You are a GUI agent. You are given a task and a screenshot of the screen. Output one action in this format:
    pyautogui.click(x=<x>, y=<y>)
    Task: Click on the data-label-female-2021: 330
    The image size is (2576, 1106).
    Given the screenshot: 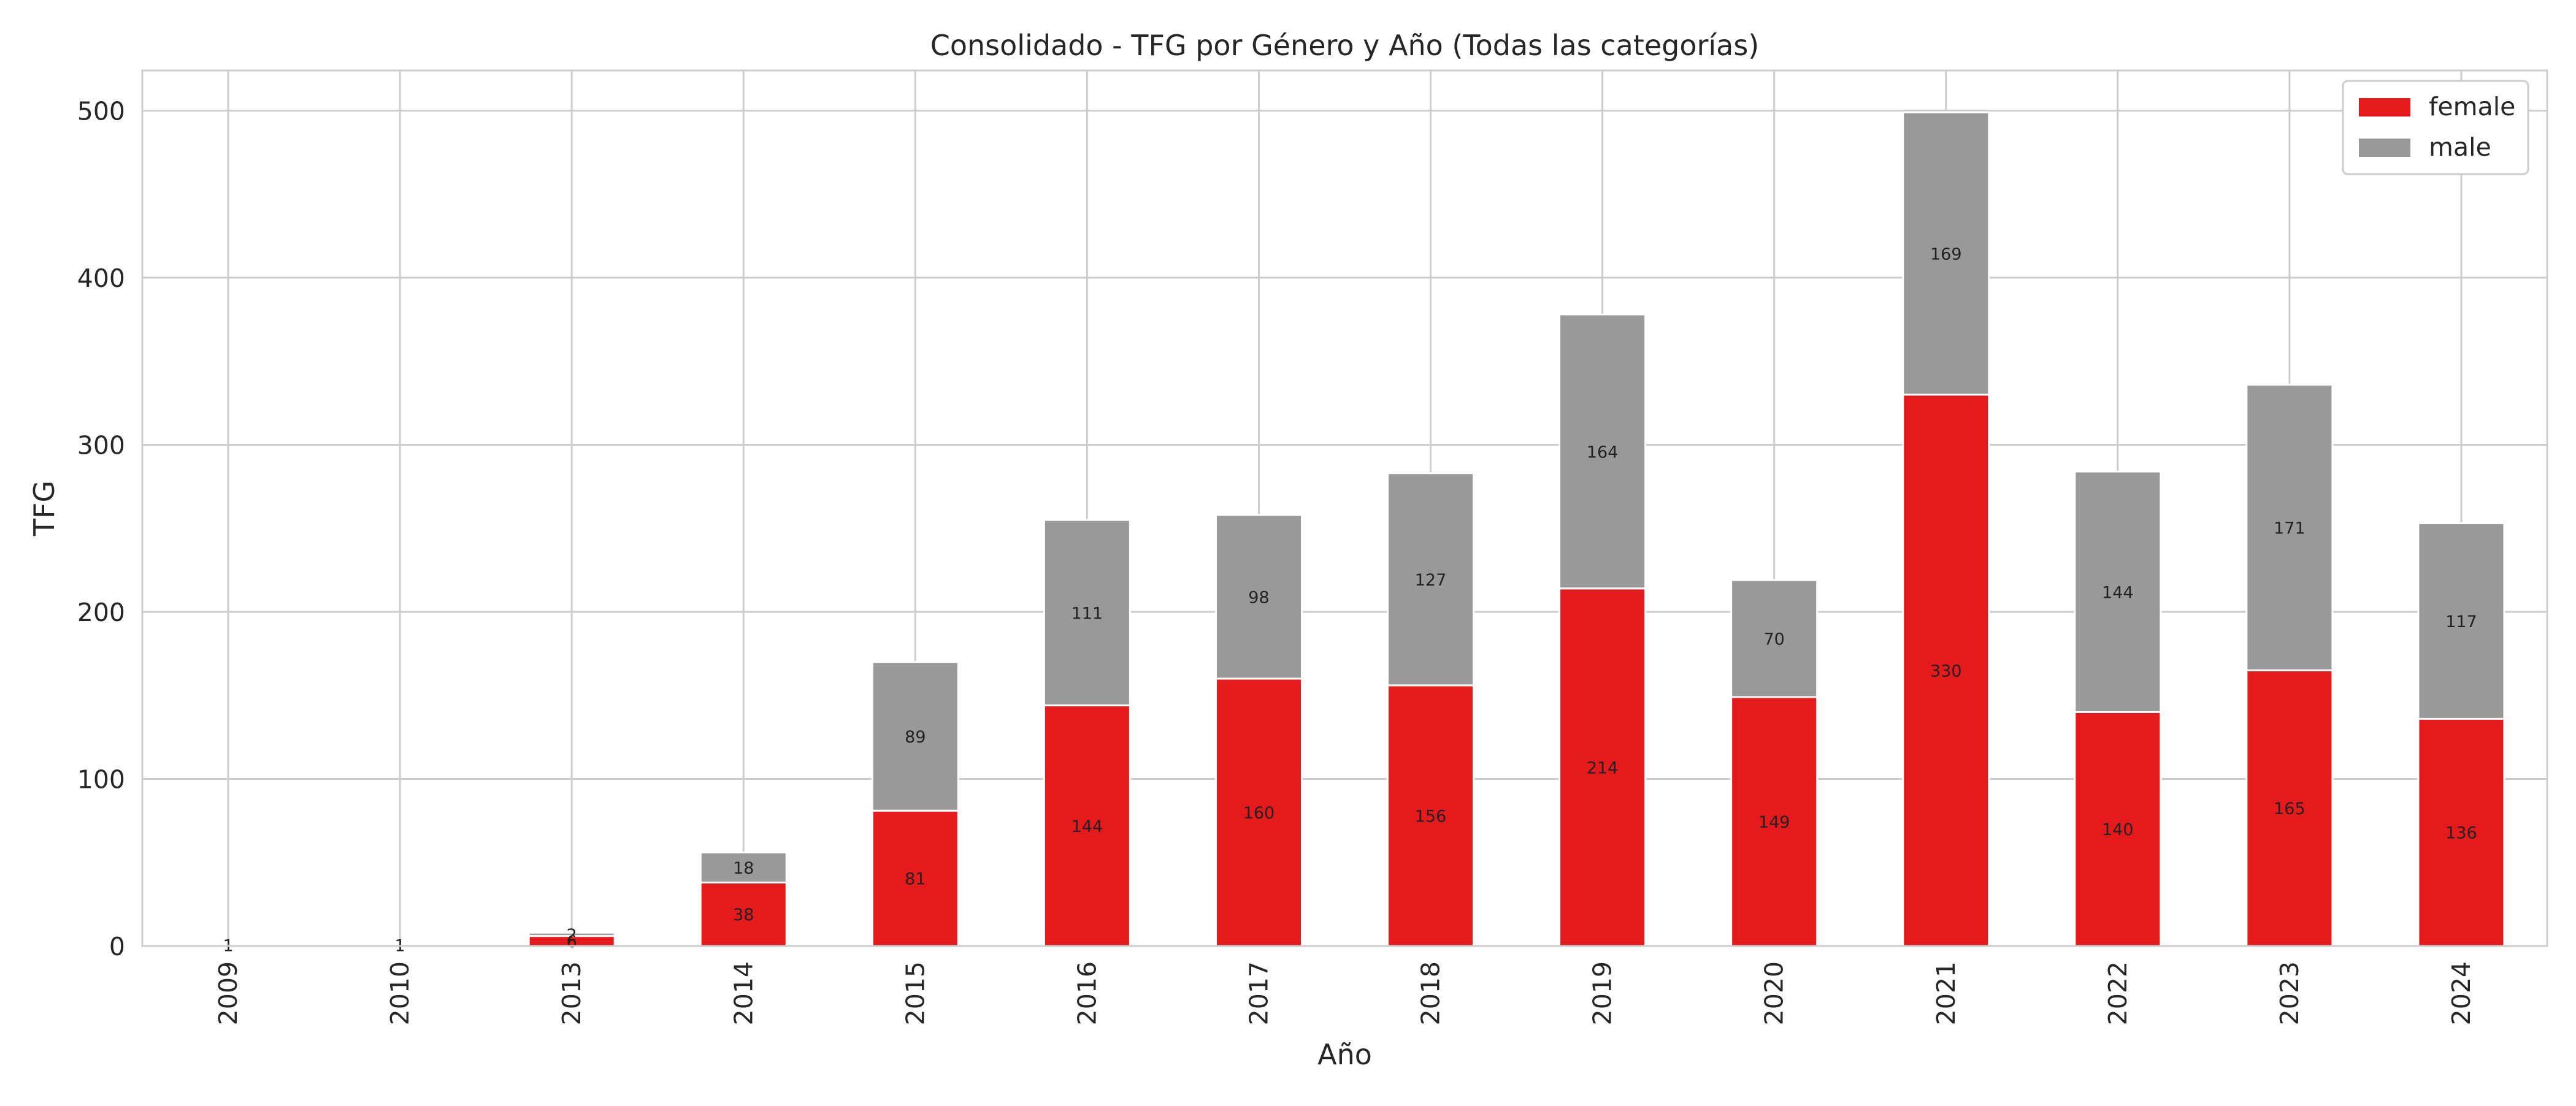 What is the action you would take?
    pyautogui.click(x=1946, y=671)
    